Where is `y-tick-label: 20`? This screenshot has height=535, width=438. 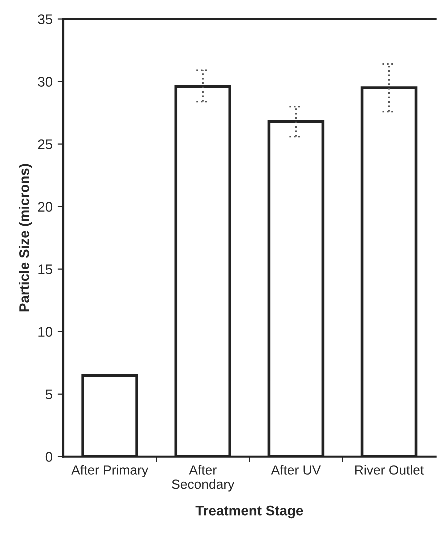
y-tick-label: 20 is located at coordinates (45, 207).